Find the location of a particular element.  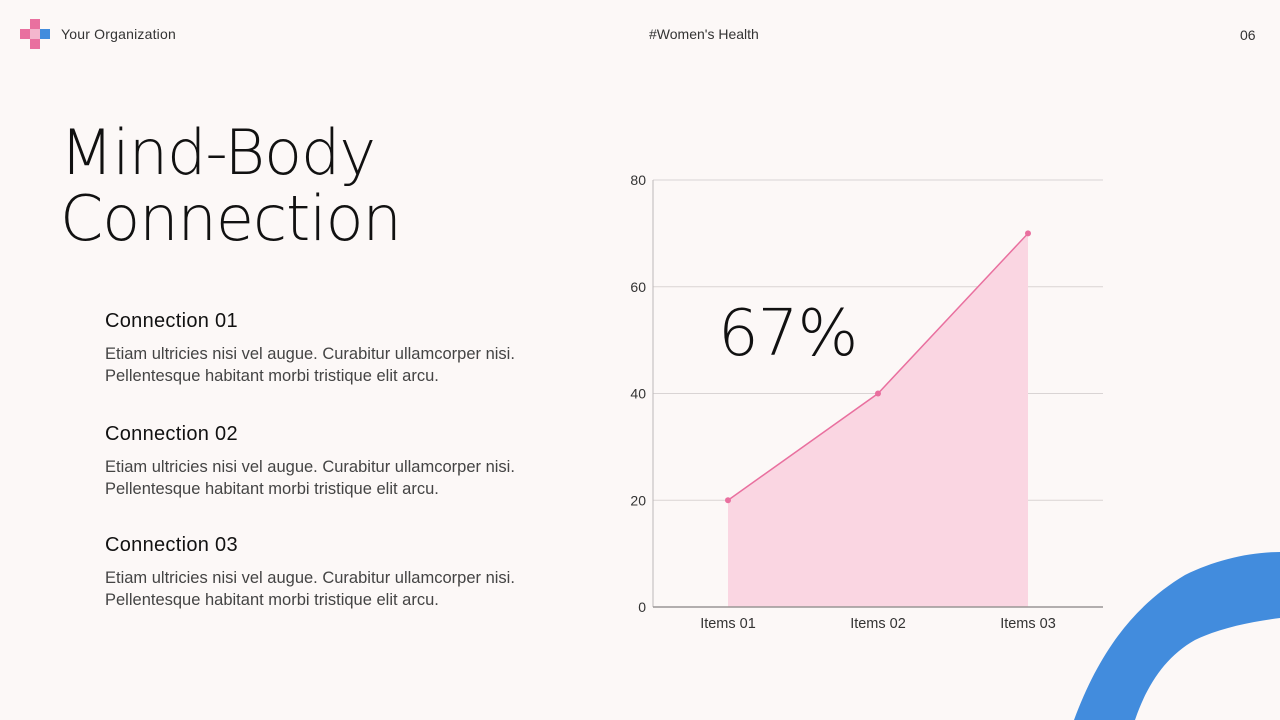

chart-y-tick-labels: 0 20 40 60 80 is located at coordinates (638, 393).